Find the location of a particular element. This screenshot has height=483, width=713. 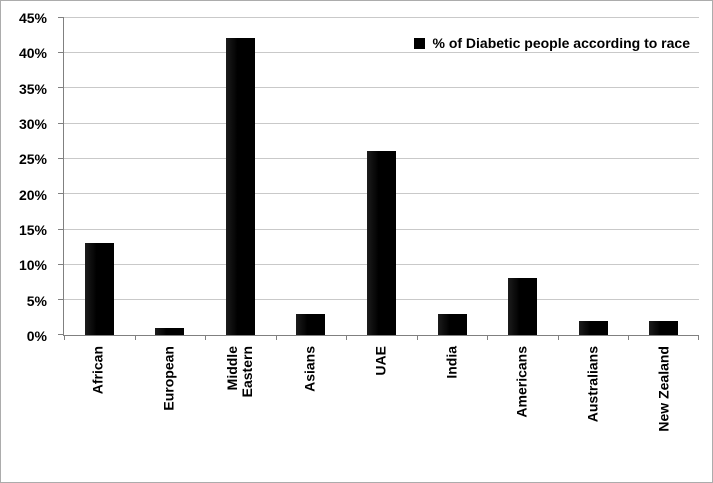

x-axis-category: Middle Eastern is located at coordinates (239, 392).